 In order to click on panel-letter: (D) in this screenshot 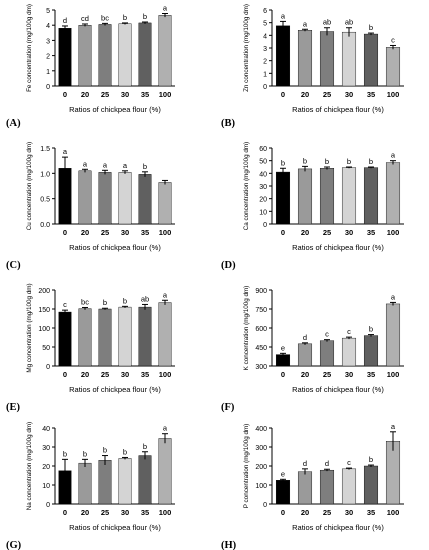, I will do `click(228, 265)`.